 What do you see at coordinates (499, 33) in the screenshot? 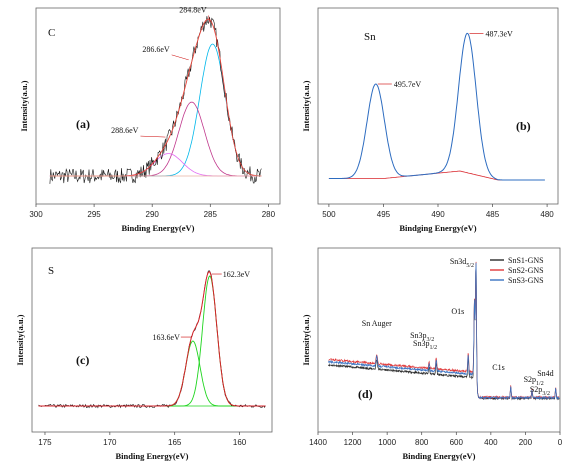
I see `peak-label: 487.3eV` at bounding box center [499, 33].